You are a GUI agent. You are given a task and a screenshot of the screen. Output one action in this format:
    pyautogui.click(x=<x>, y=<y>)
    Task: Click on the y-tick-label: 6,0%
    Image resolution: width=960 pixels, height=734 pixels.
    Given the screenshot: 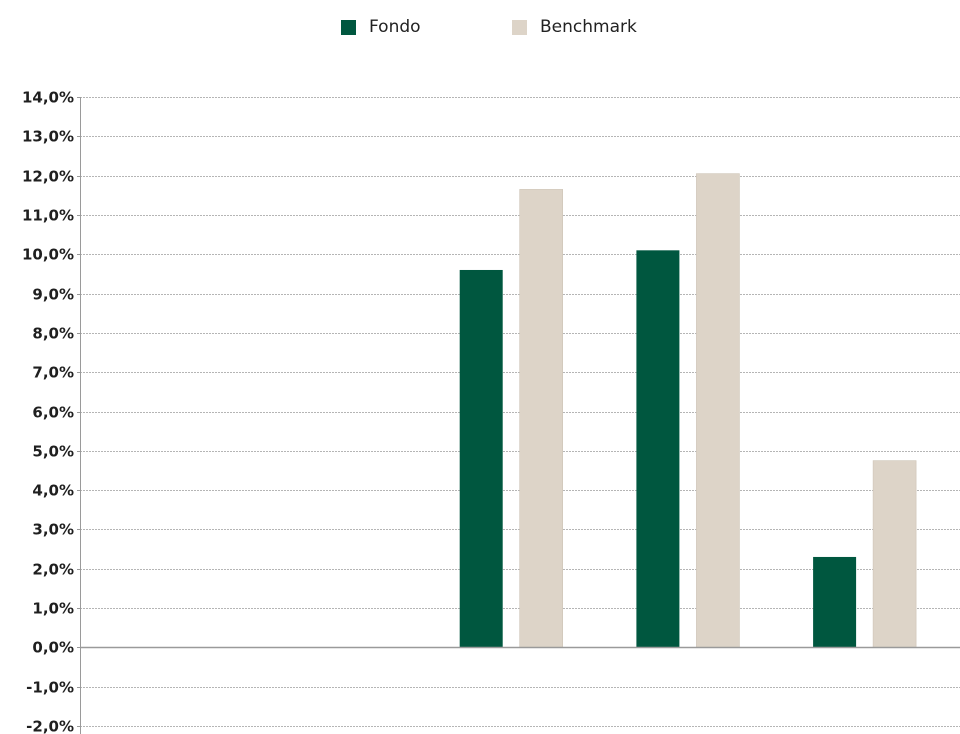 What is the action you would take?
    pyautogui.click(x=53, y=413)
    